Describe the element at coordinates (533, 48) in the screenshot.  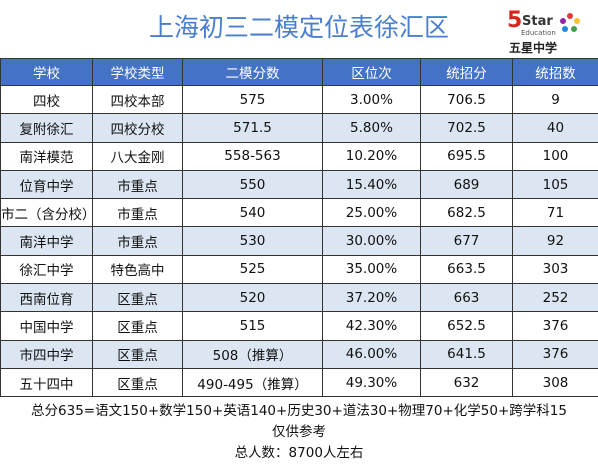
I see `logo-name: 五星中学` at that location.